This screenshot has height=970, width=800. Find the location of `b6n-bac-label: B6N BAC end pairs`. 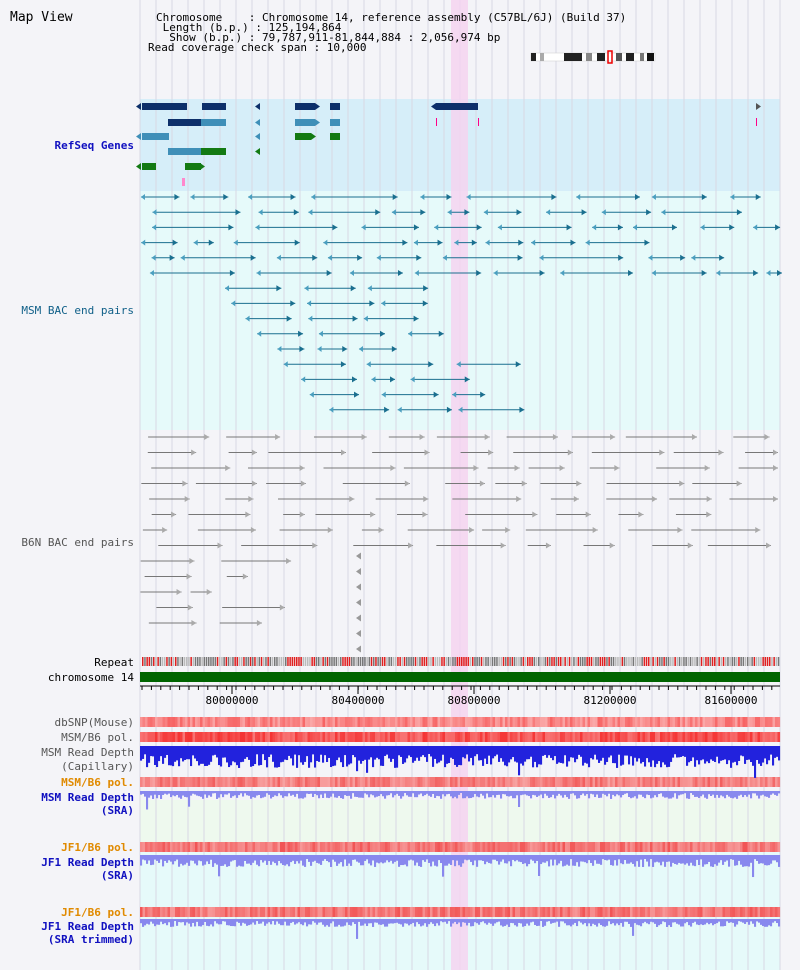

b6n-bac-label: B6N BAC end pairs is located at coordinates (77, 542).